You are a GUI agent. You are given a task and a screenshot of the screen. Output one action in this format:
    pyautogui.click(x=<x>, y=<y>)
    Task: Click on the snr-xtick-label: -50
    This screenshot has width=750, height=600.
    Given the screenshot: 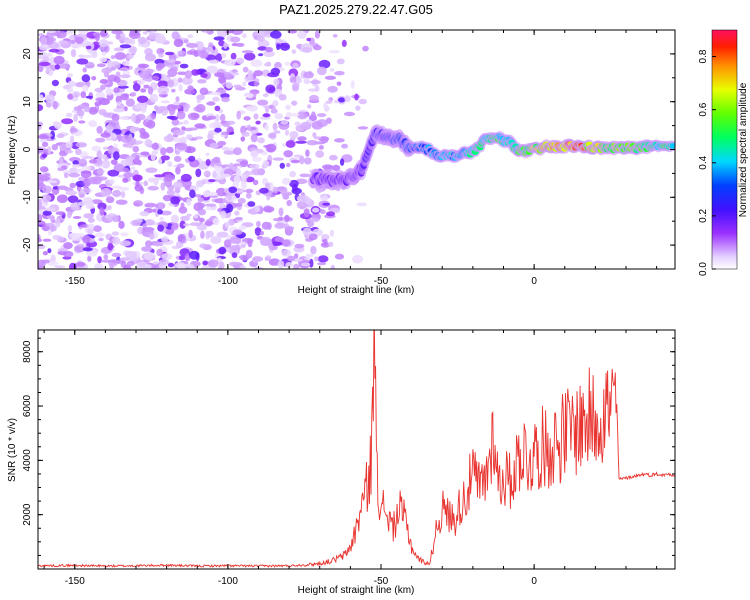 What is the action you would take?
    pyautogui.click(x=381, y=581)
    